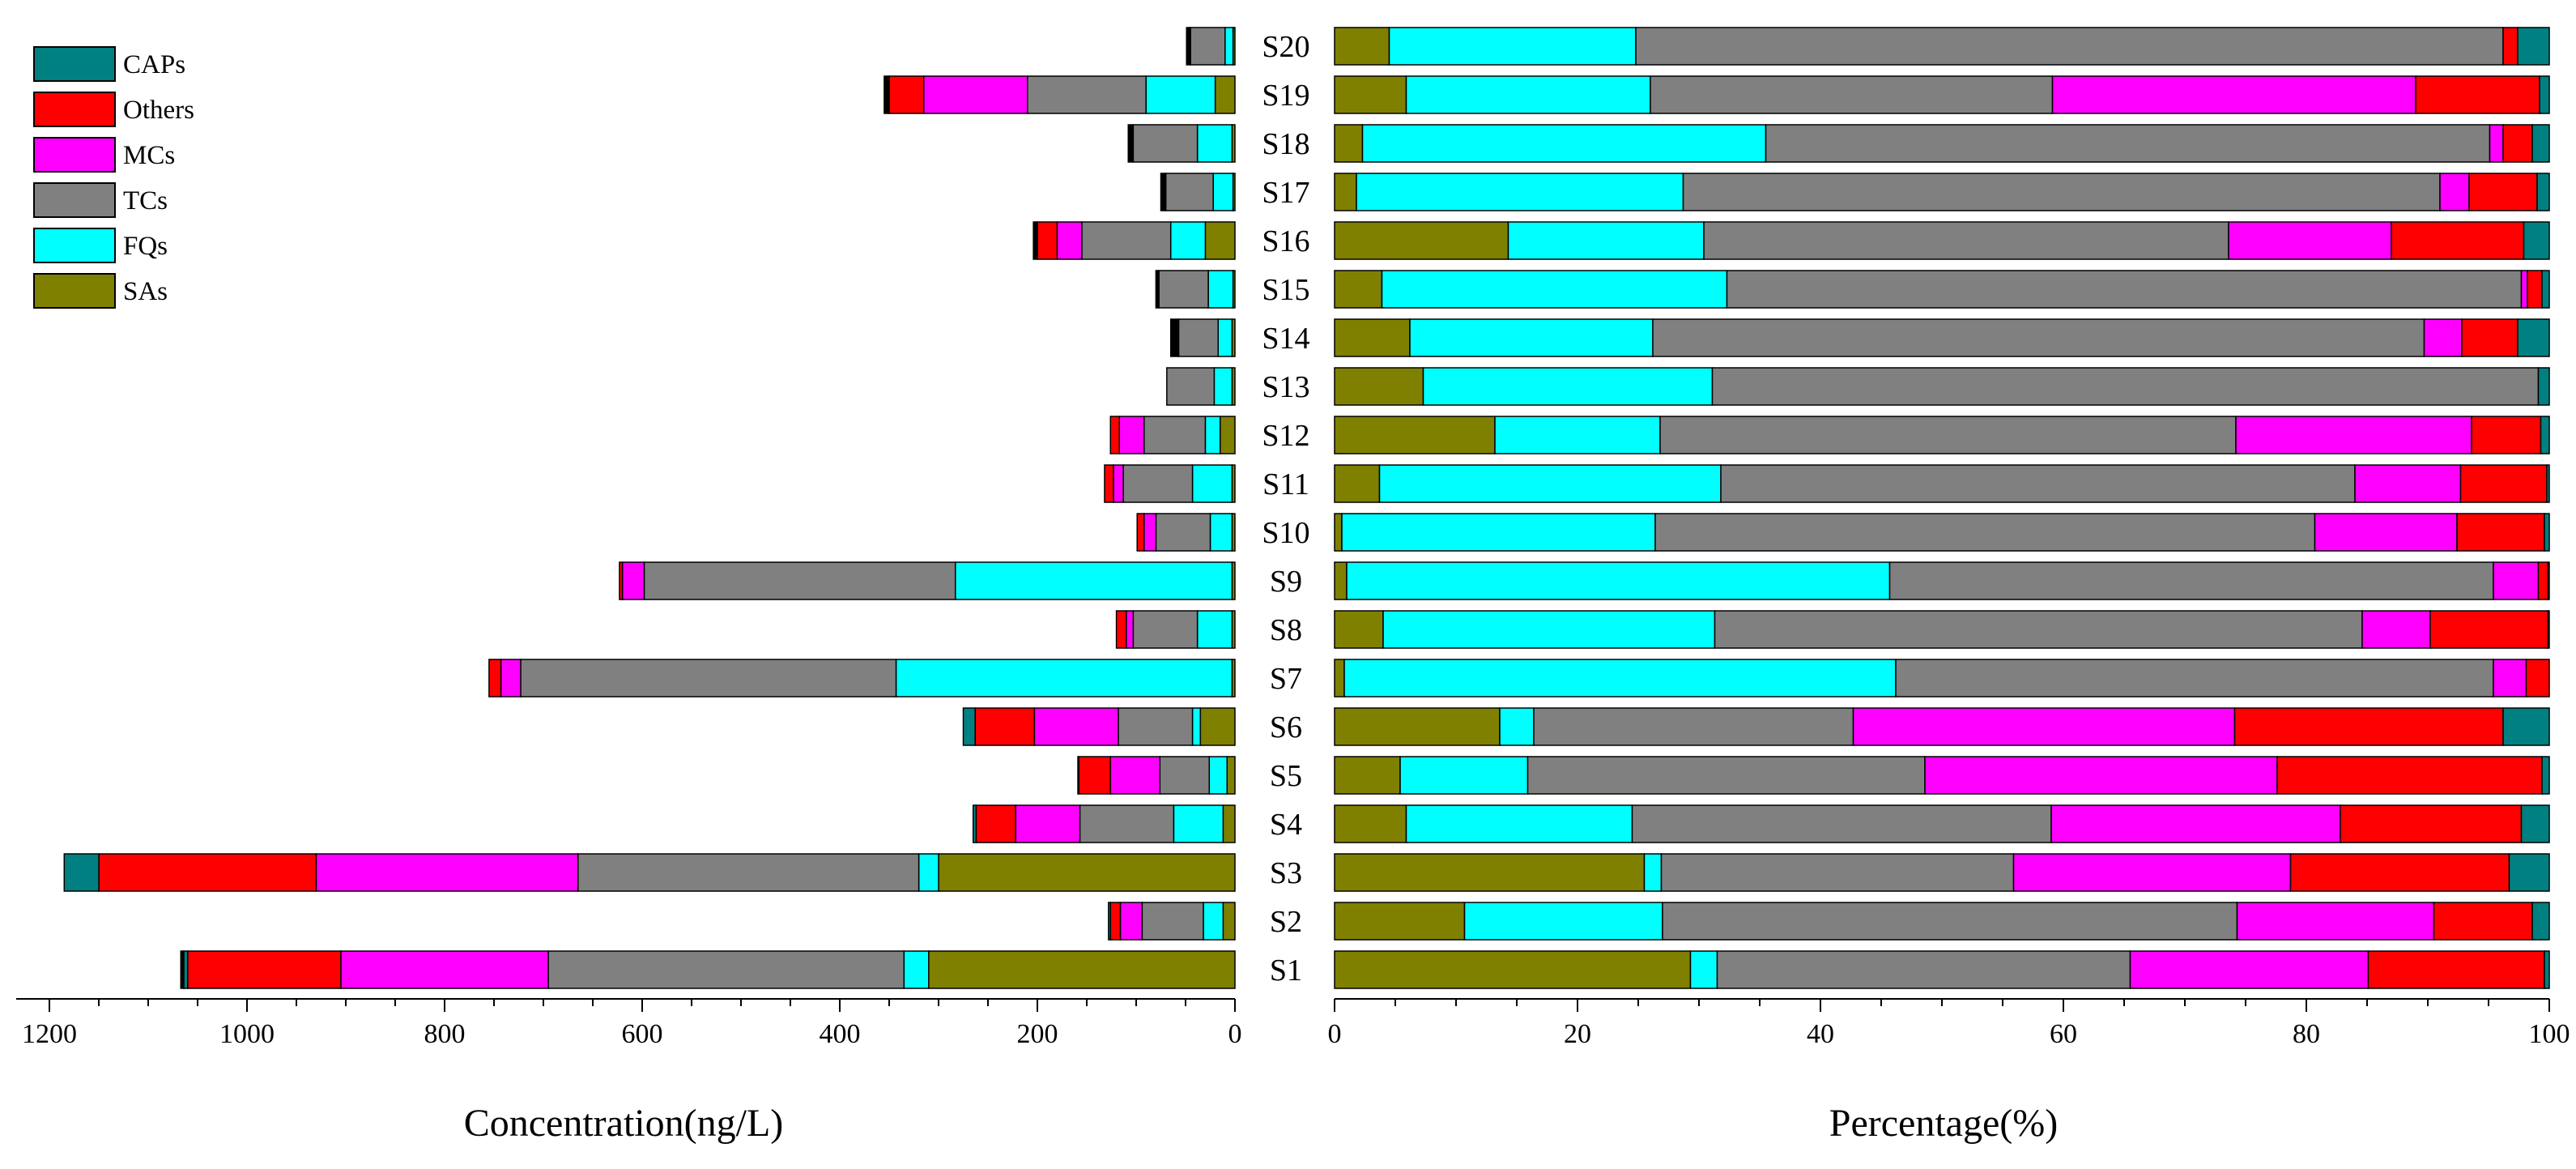  What do you see at coordinates (1048, 824) in the screenshot?
I see `concentration-bar-s4-mcs` at bounding box center [1048, 824].